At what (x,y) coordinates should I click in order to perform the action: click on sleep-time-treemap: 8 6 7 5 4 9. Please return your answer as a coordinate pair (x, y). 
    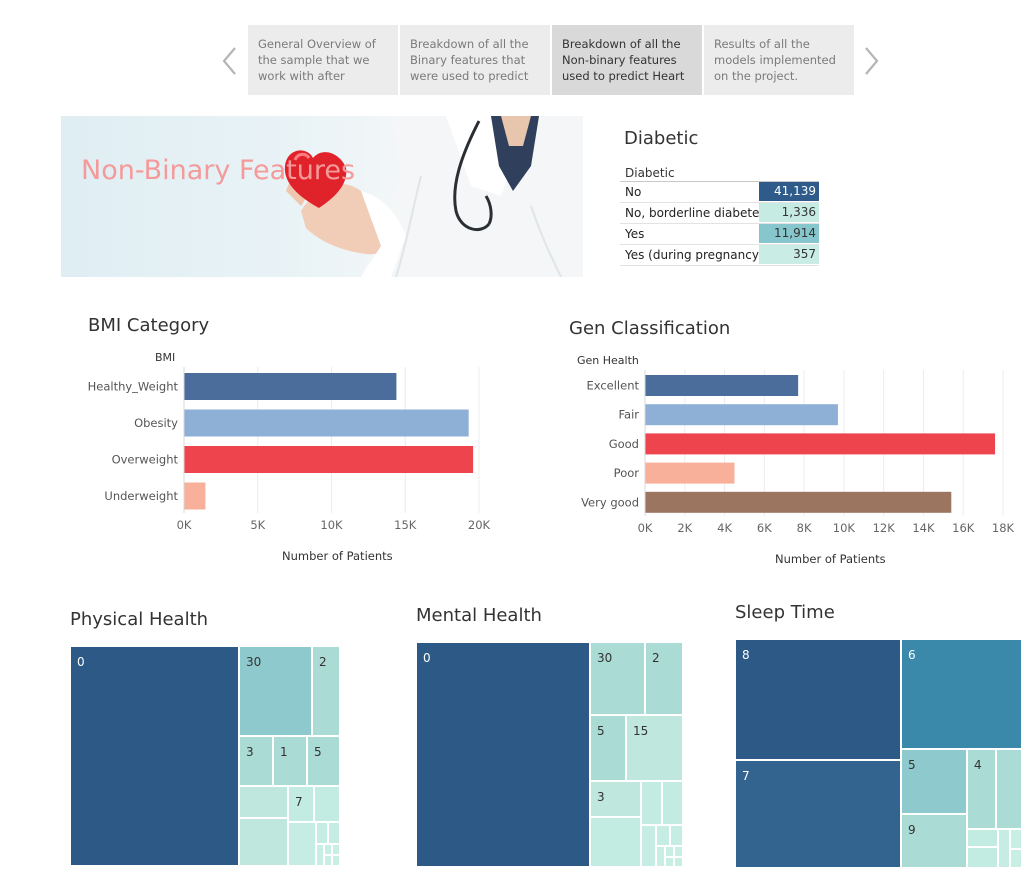
    Looking at the image, I should click on (878, 753).